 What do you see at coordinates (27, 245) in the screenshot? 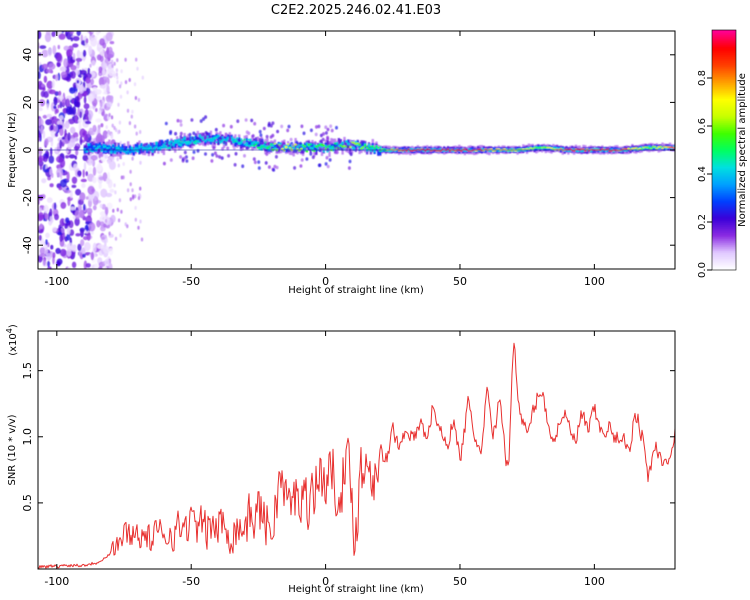
I see `y-tick-label: -40` at bounding box center [27, 245].